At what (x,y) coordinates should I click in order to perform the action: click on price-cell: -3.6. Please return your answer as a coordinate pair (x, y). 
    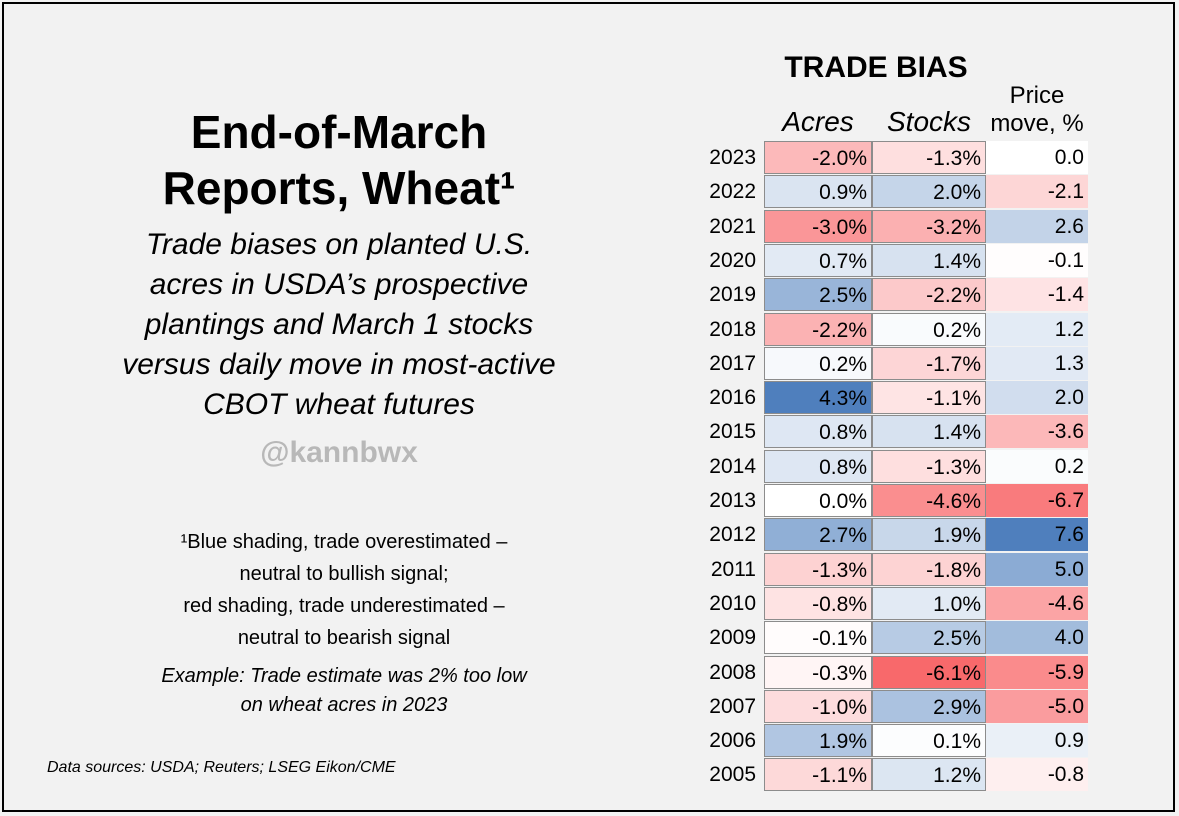
    Looking at the image, I should click on (1037, 432).